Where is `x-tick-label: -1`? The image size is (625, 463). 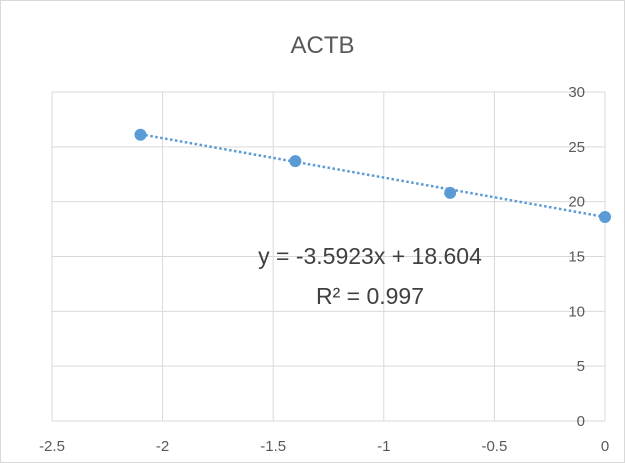 x-tick-label: -1 is located at coordinates (383, 446).